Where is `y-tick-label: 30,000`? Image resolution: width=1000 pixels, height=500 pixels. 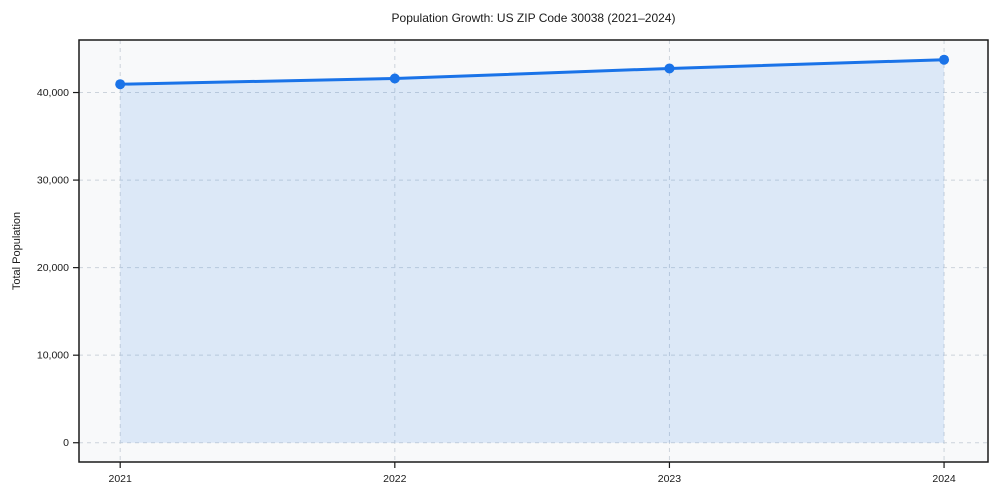 y-tick-label: 30,000 is located at coordinates (53, 181).